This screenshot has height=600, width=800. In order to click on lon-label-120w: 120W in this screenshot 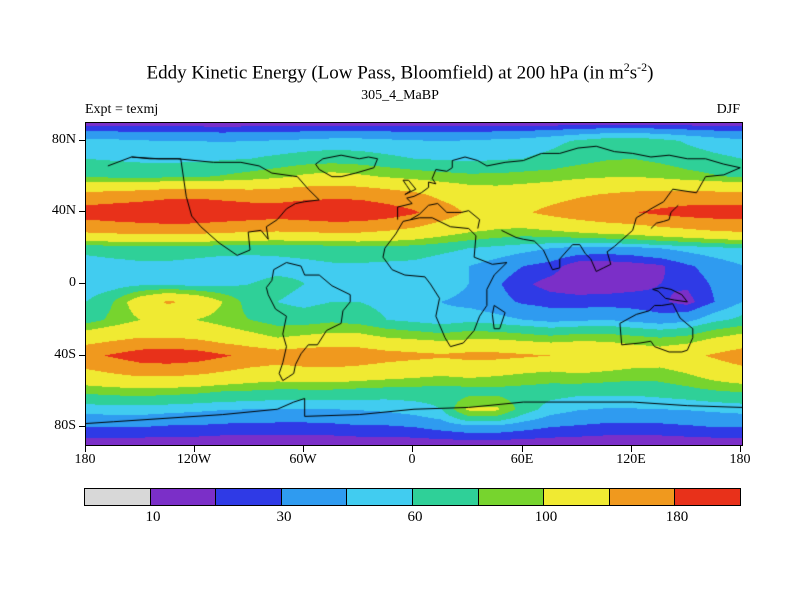, I will do `click(194, 459)`.